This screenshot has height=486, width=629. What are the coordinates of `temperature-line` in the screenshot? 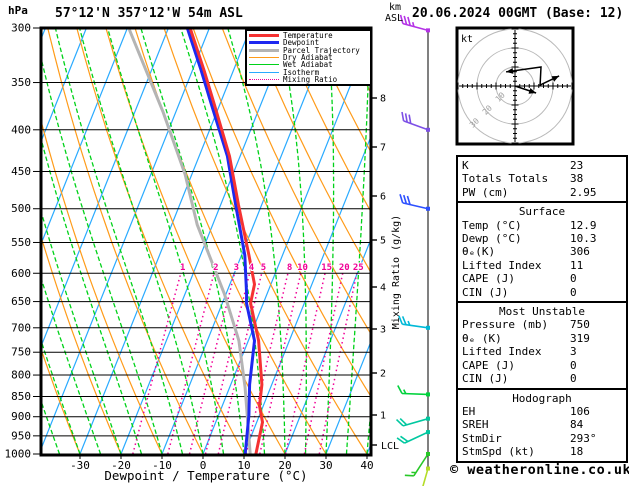 It's located at (226, 241).